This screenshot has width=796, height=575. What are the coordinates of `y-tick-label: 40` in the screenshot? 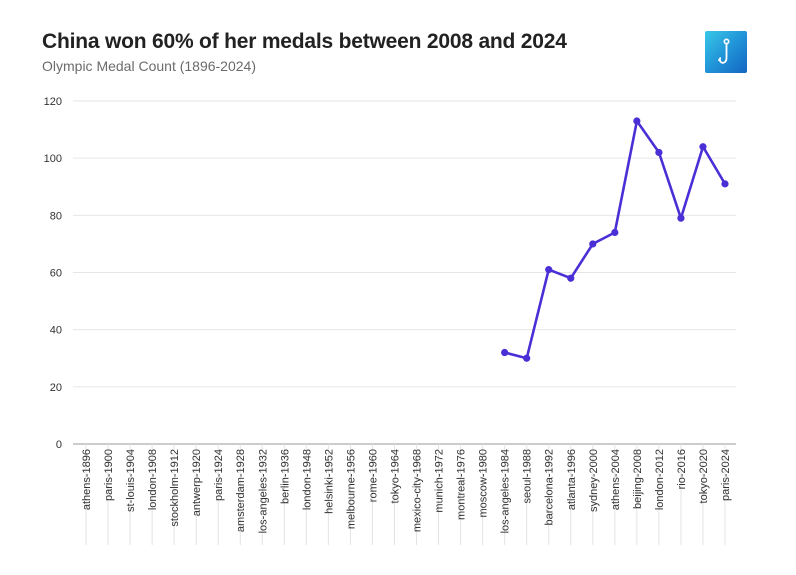 It's located at (56, 331).